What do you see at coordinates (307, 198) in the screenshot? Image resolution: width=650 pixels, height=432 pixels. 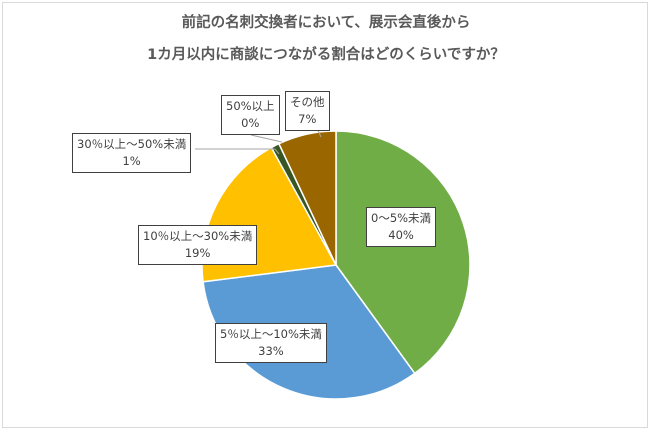 I see `slice-other` at bounding box center [307, 198].